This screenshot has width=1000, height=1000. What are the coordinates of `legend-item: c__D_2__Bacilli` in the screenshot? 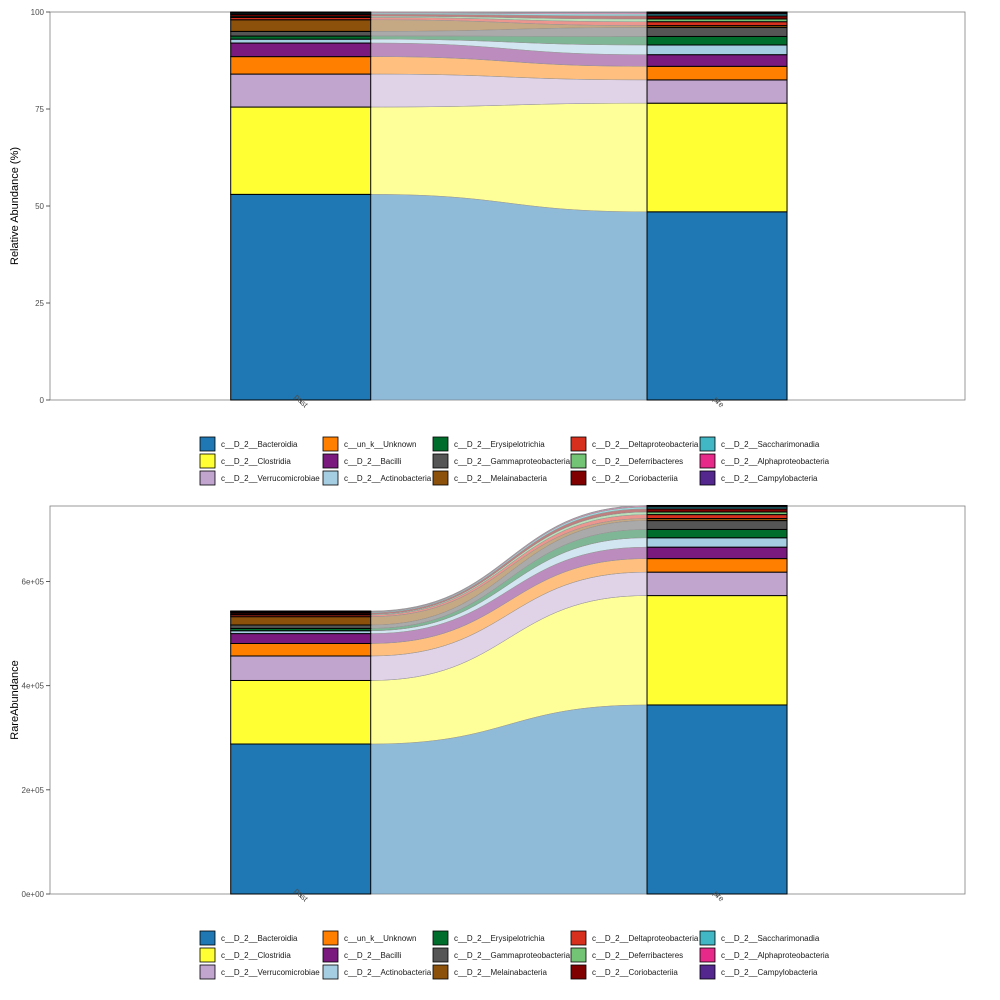 It's located at (362, 955).